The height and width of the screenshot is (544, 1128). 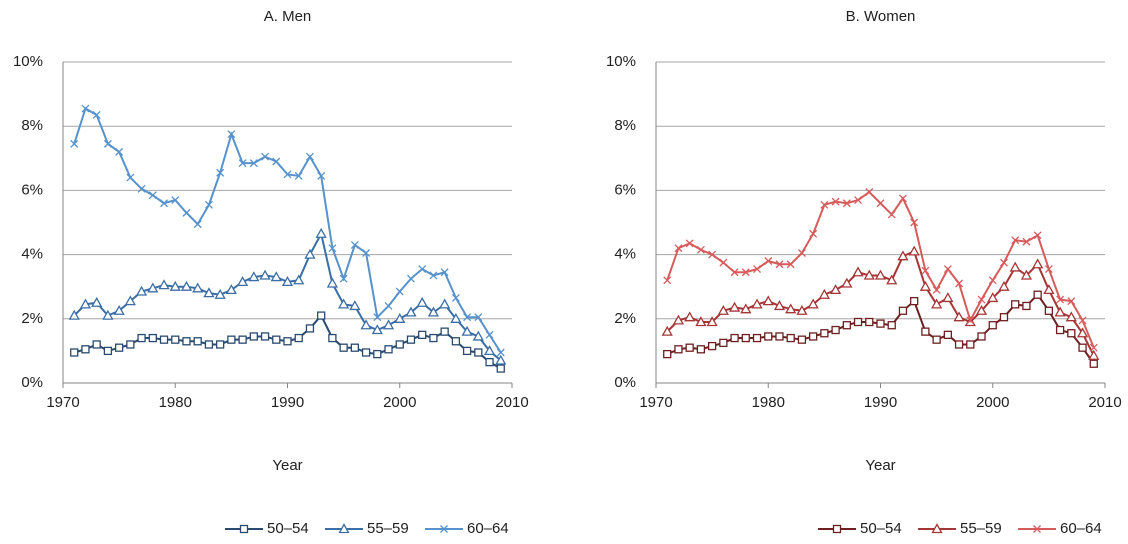 What do you see at coordinates (32, 254) in the screenshot?
I see `y-tick-label: 4%` at bounding box center [32, 254].